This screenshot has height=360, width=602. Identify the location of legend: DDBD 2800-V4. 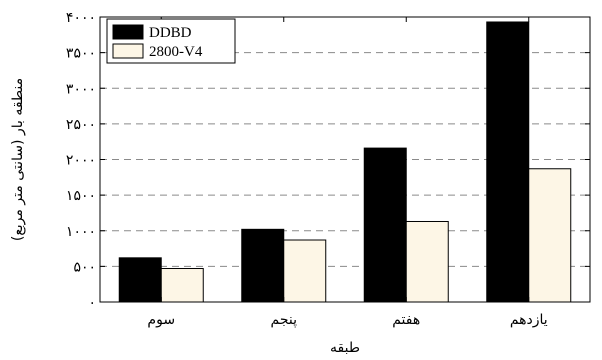
(171, 41).